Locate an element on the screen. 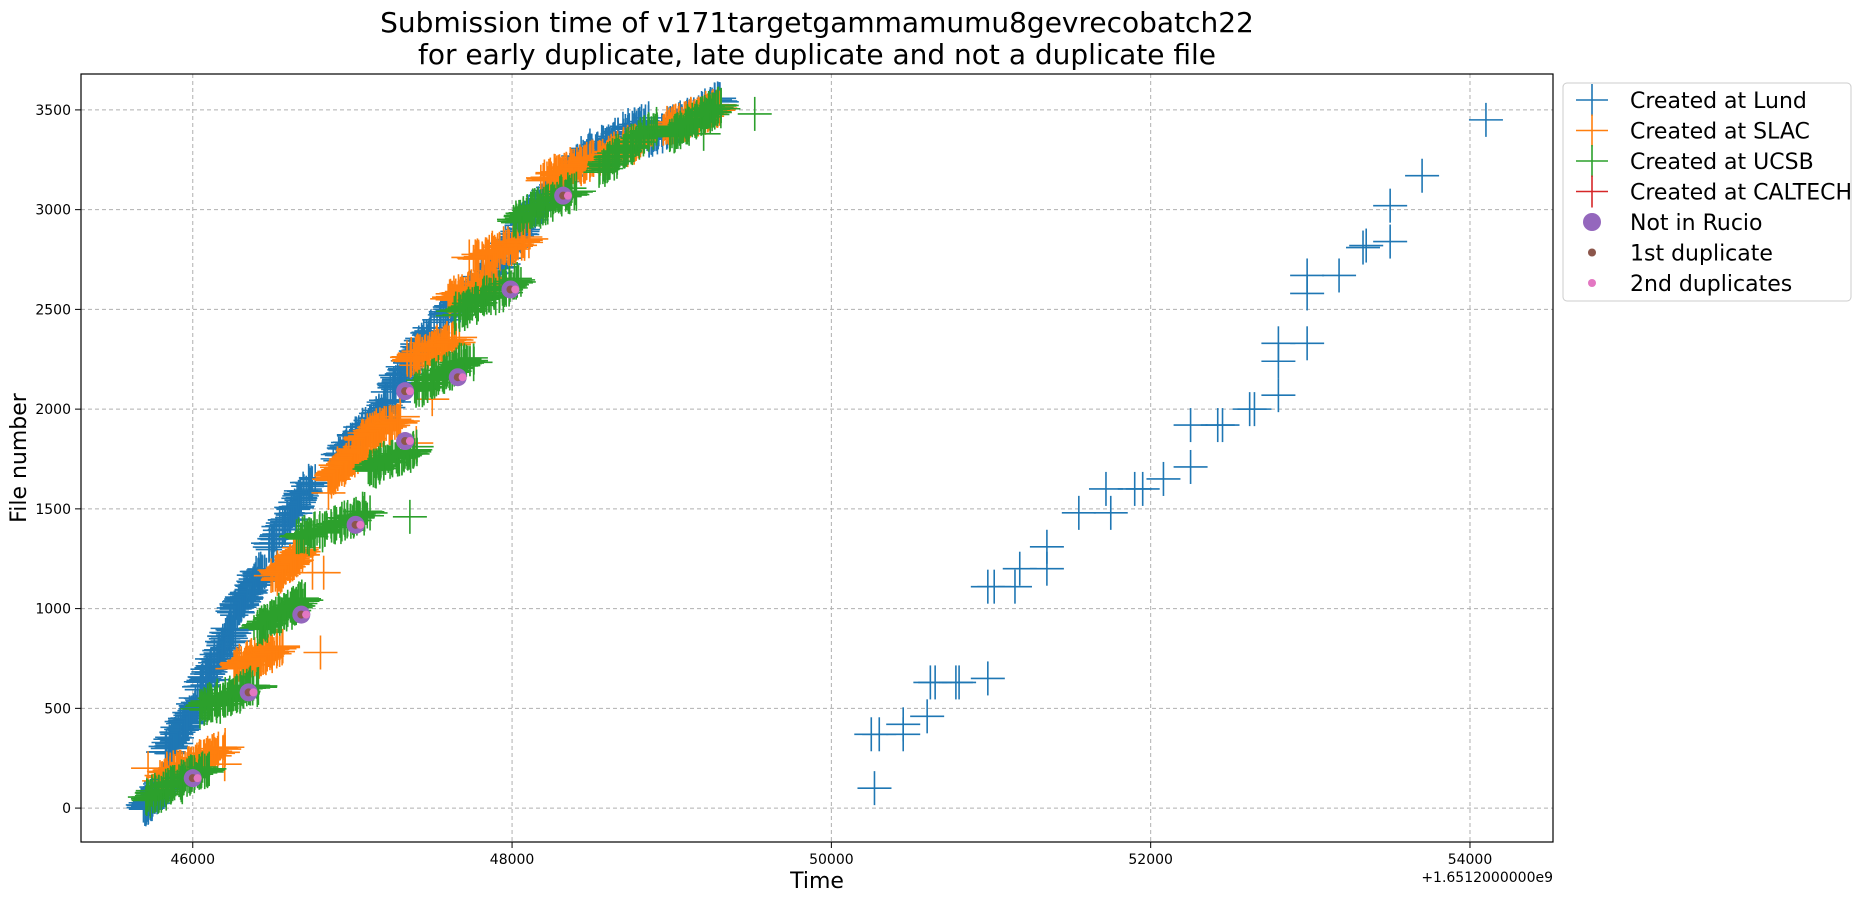 This screenshot has height=902, width=1858. legend-label: 1st duplicate is located at coordinates (1701, 254).